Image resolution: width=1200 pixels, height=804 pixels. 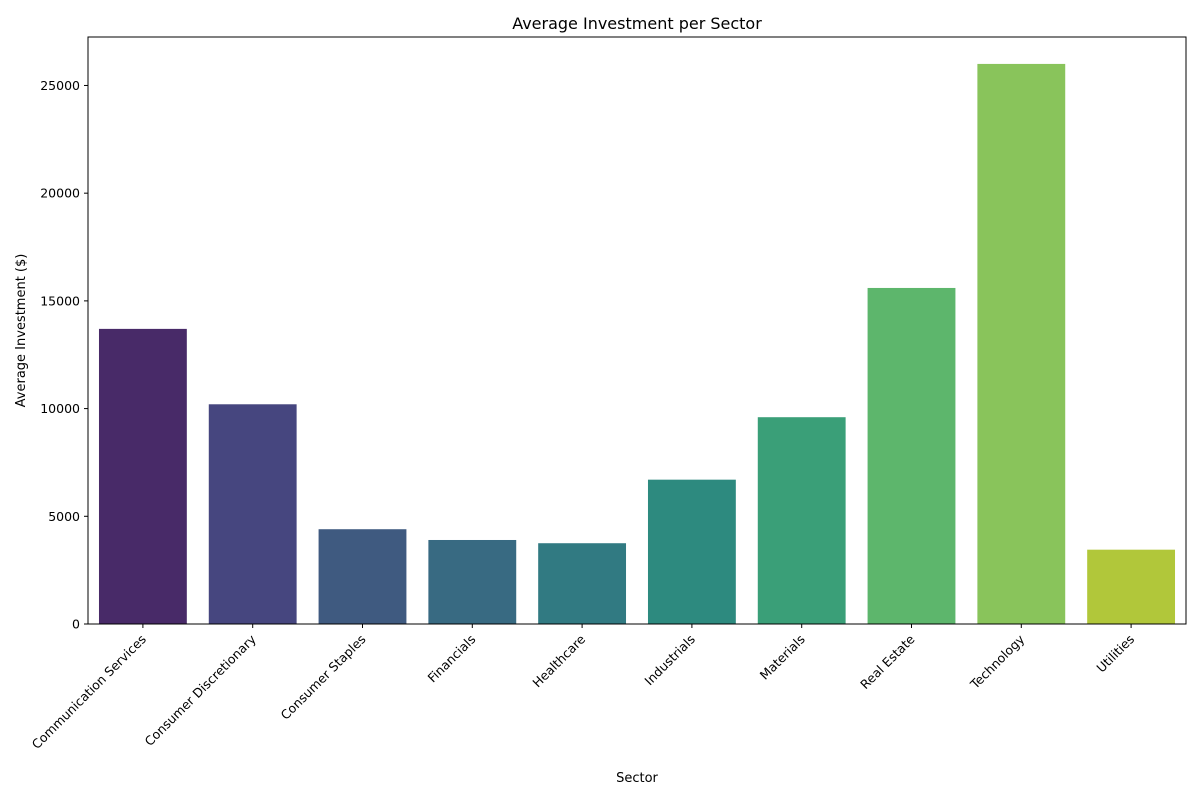 I want to click on x-tick-label: Technology, so click(x=997, y=661).